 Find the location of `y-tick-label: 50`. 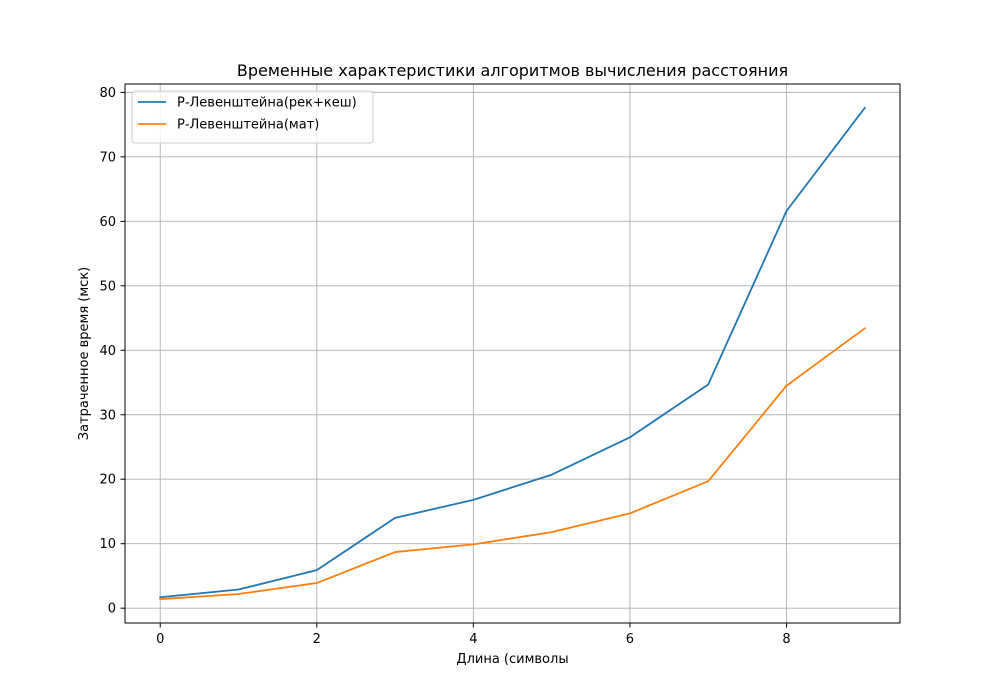

y-tick-label: 50 is located at coordinates (107, 286).